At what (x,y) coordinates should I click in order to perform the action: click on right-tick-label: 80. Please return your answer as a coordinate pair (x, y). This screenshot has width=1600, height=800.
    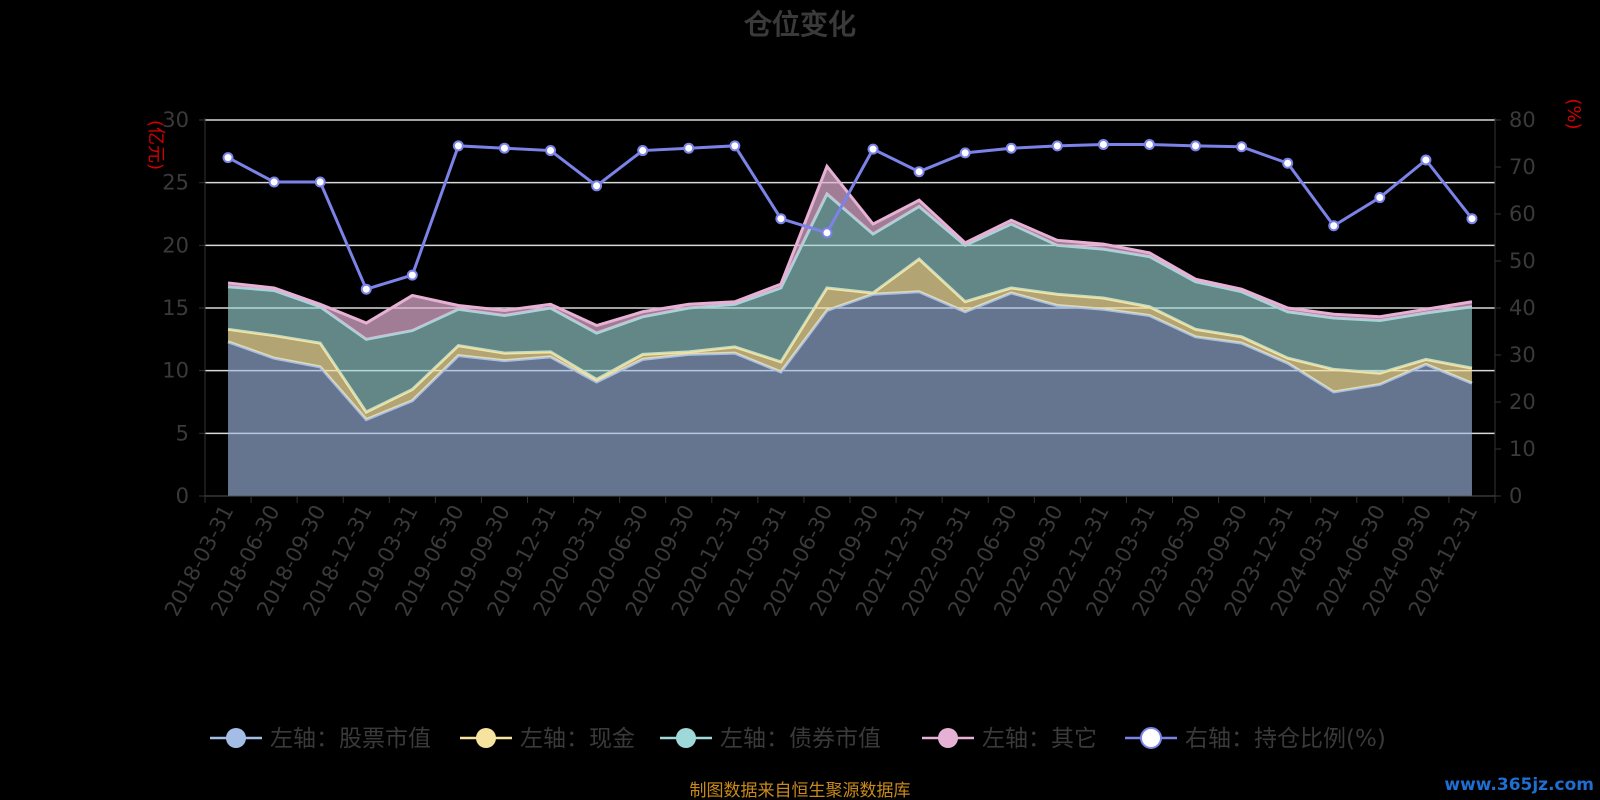
    Looking at the image, I should click on (1522, 120).